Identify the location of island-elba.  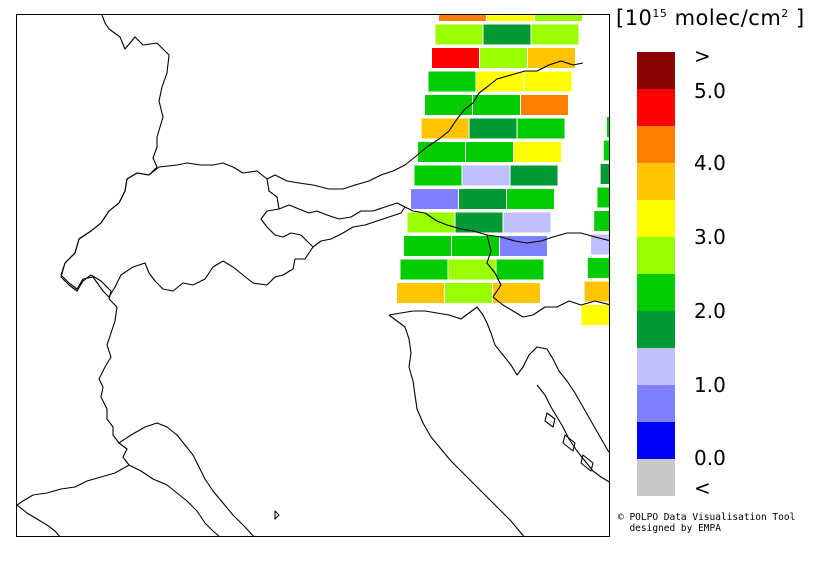
(277, 515).